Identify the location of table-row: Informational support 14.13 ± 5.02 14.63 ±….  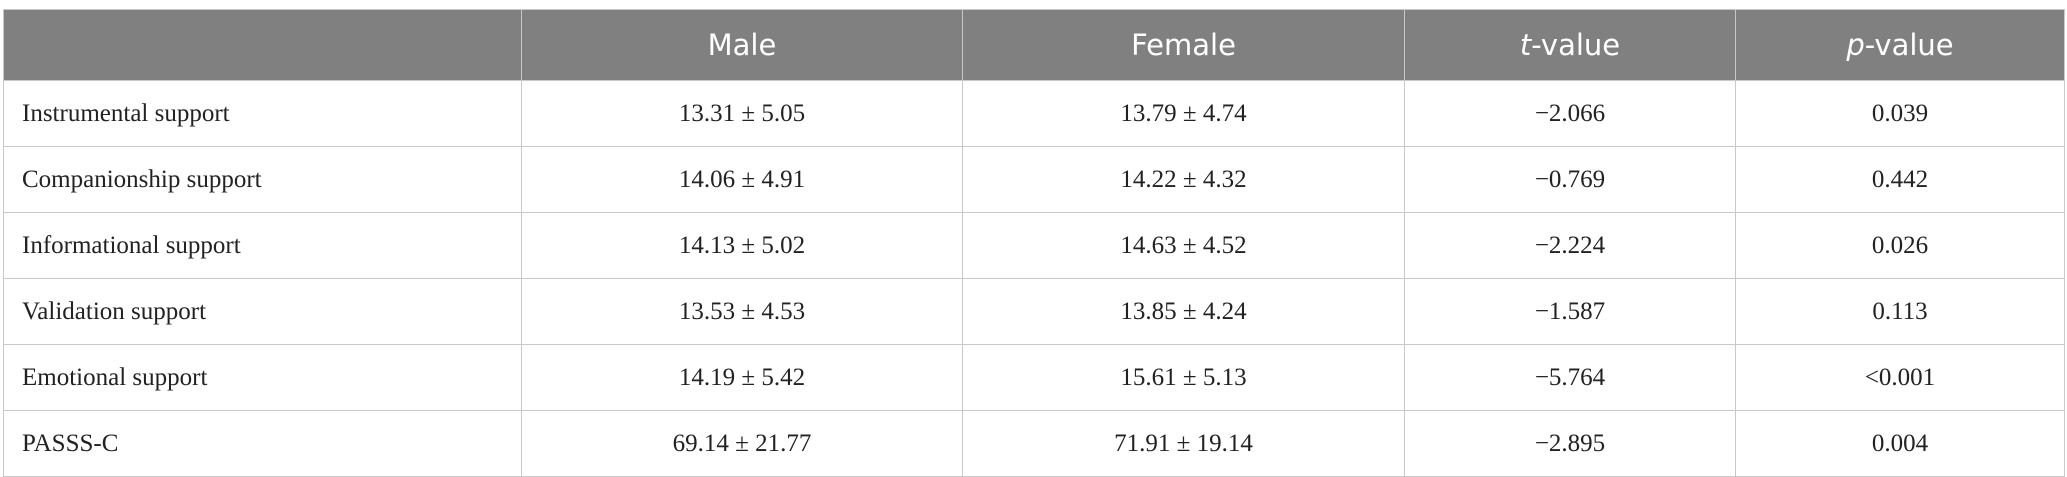
(1034, 245).